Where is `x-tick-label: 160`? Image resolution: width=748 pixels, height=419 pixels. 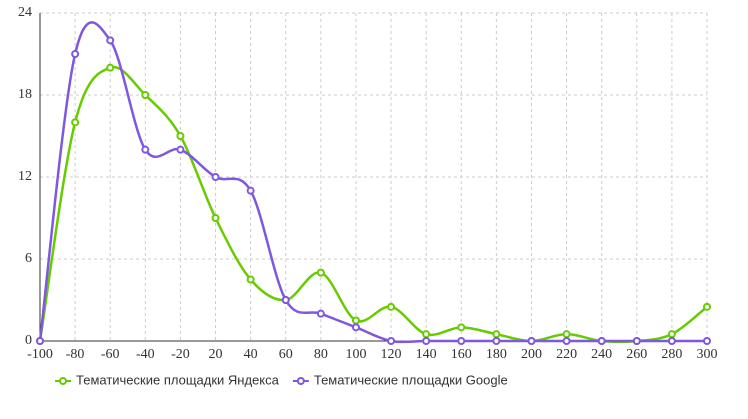 x-tick-label: 160 is located at coordinates (461, 354).